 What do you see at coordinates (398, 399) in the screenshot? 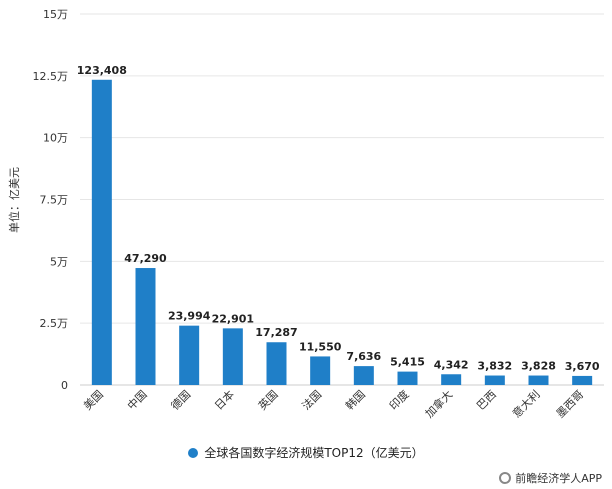
I see `x-tick-label: 印度` at bounding box center [398, 399].